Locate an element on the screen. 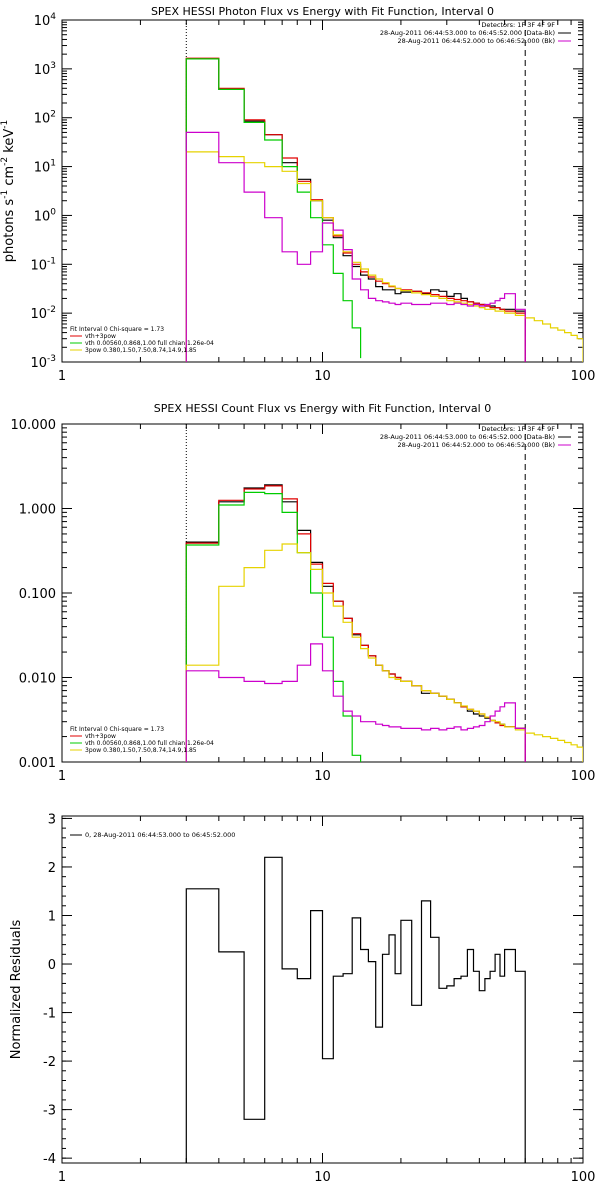  y-axis-label: Normalized Residuals is located at coordinates (16, 990).